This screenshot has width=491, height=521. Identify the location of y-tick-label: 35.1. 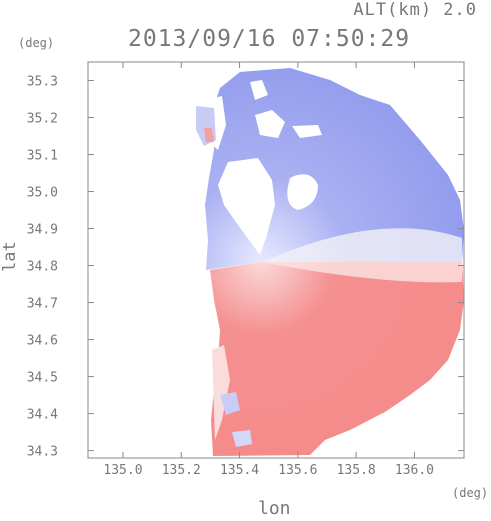
(42, 156).